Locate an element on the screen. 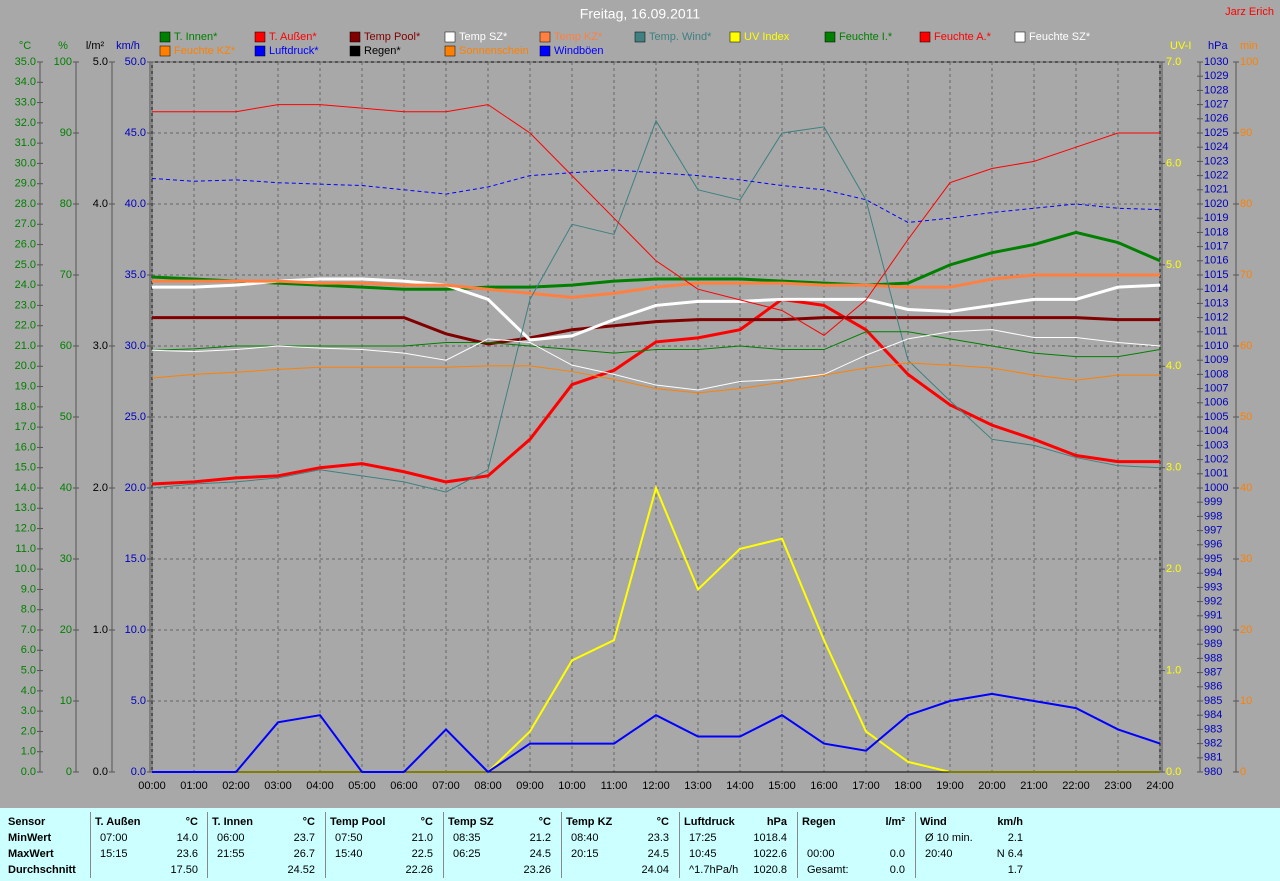  column-name: Temp SZ is located at coordinates (471, 822).